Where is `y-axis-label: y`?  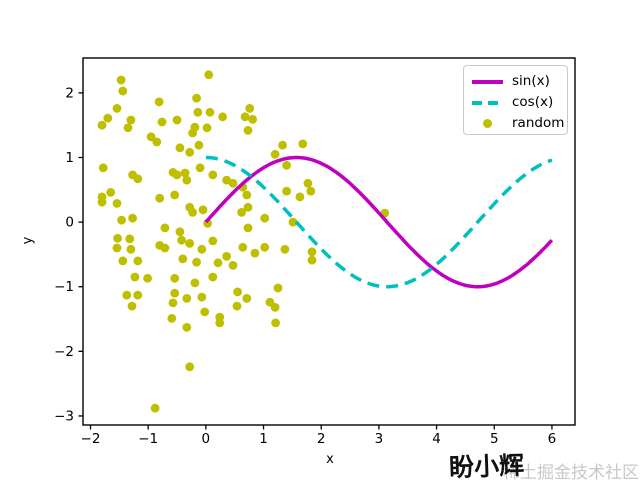 y-axis-label: y is located at coordinates (28, 240).